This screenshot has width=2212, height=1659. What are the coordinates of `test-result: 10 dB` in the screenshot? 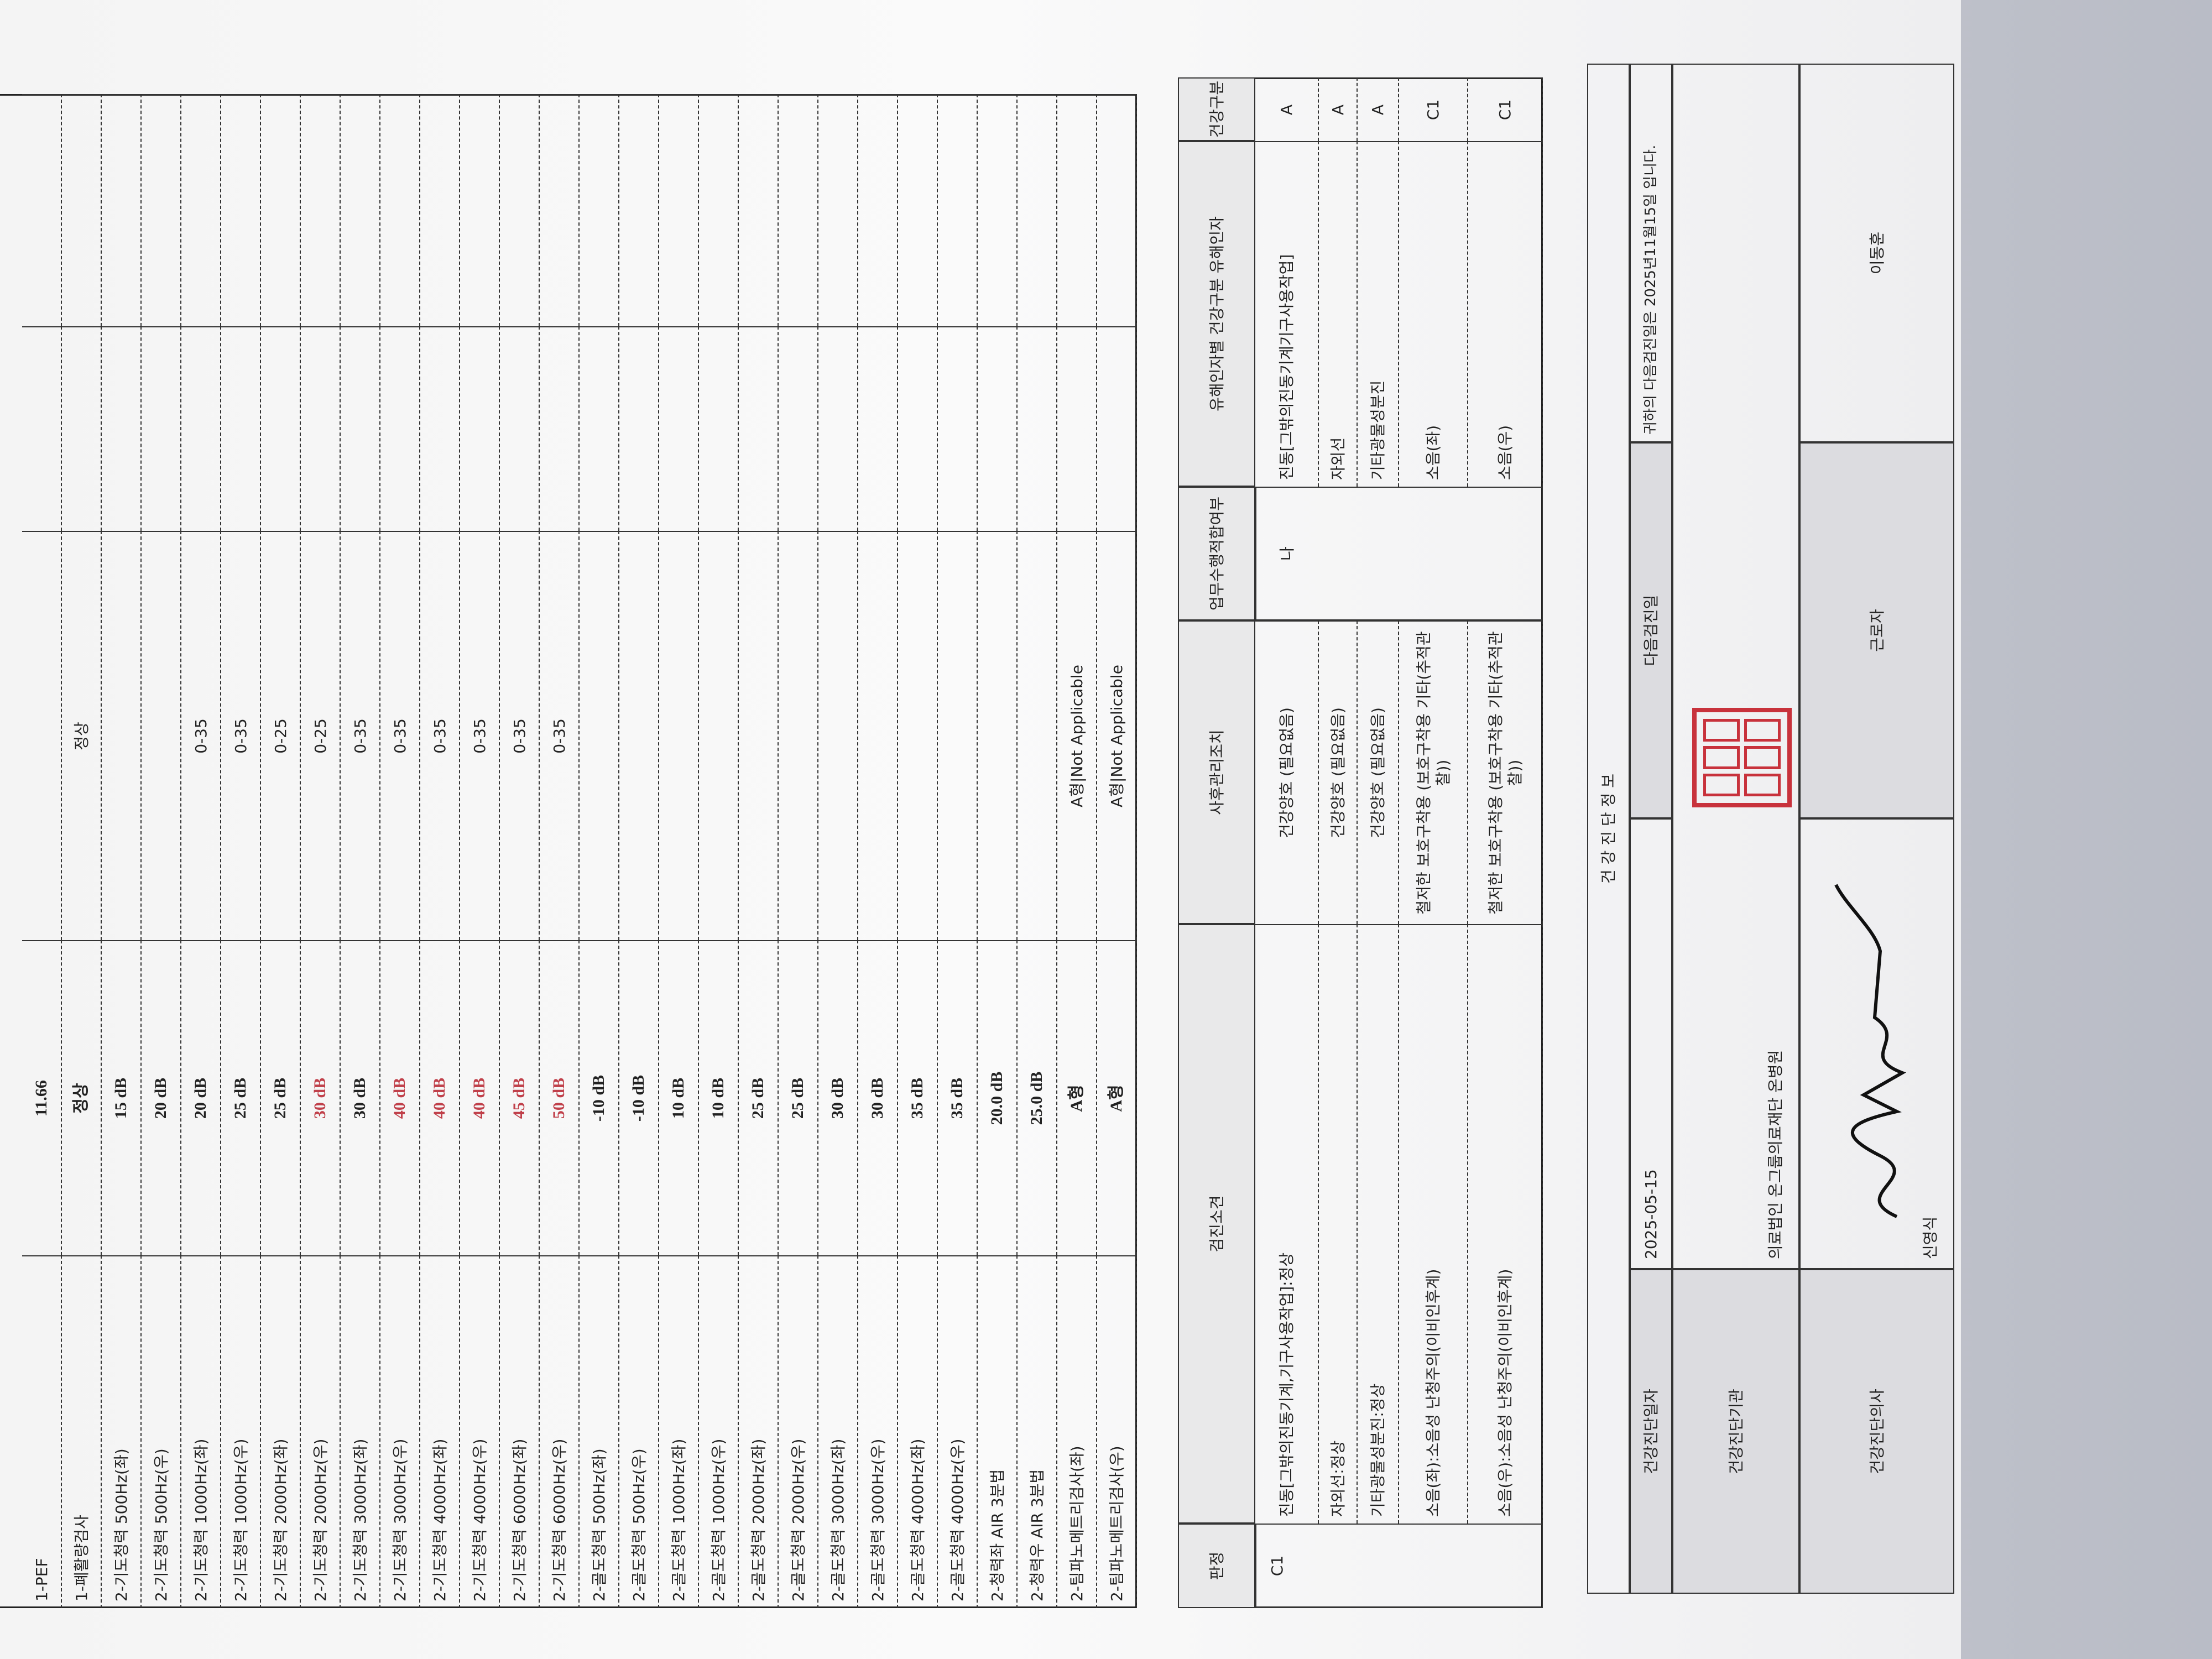 It's located at (719, 1097).